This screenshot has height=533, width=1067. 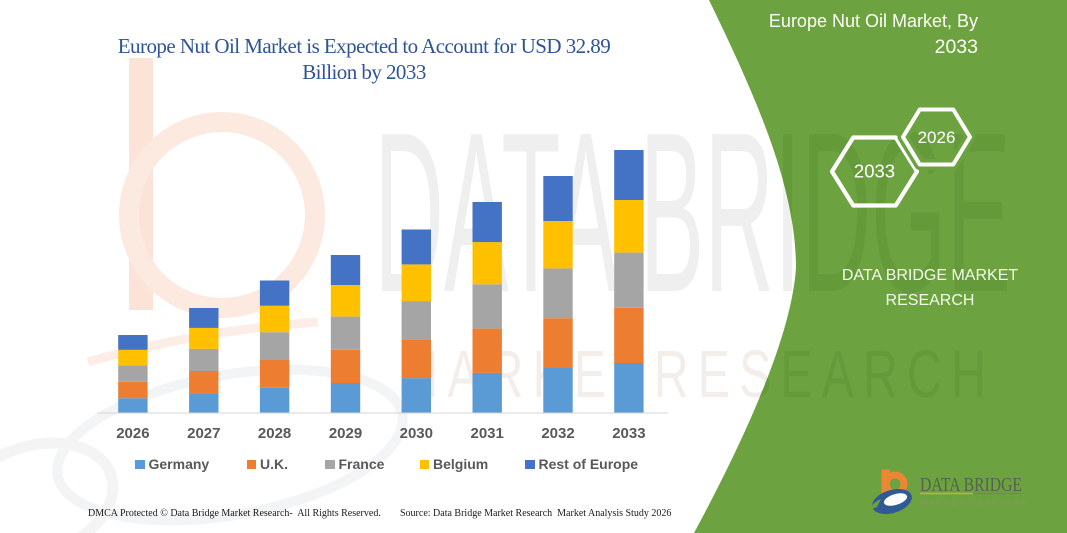 I want to click on svg-text: 2033, so click(x=874, y=171).